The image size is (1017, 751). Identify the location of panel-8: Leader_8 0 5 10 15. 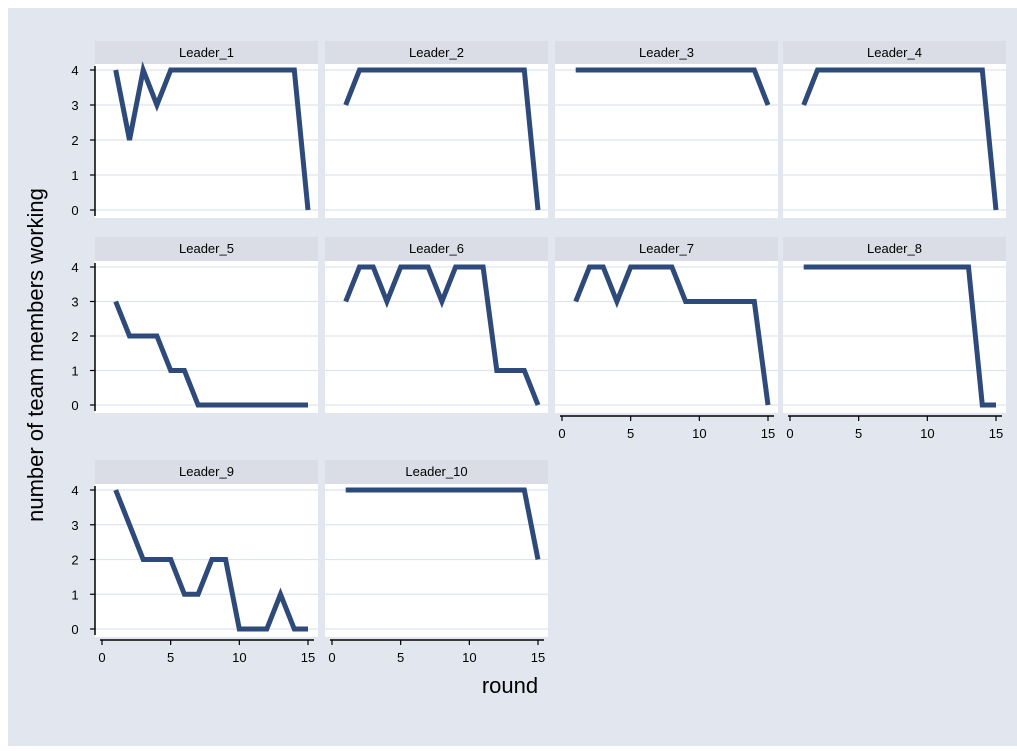
(894, 339).